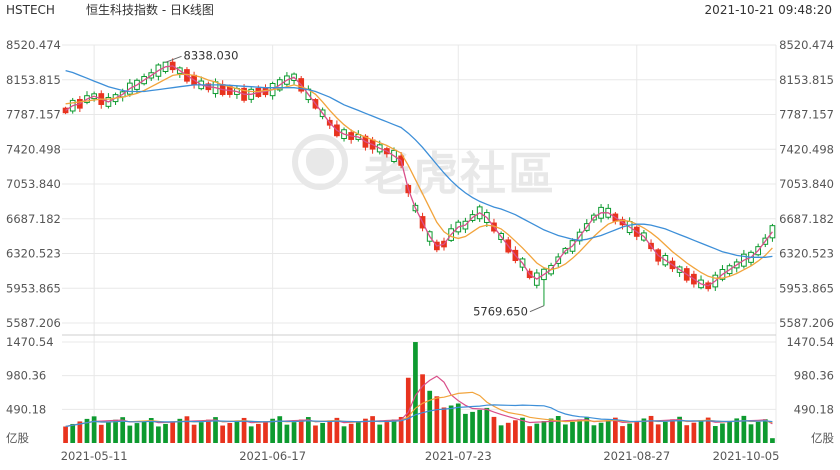  I want to click on price-tick-label-left: 7053.840, so click(33, 184).